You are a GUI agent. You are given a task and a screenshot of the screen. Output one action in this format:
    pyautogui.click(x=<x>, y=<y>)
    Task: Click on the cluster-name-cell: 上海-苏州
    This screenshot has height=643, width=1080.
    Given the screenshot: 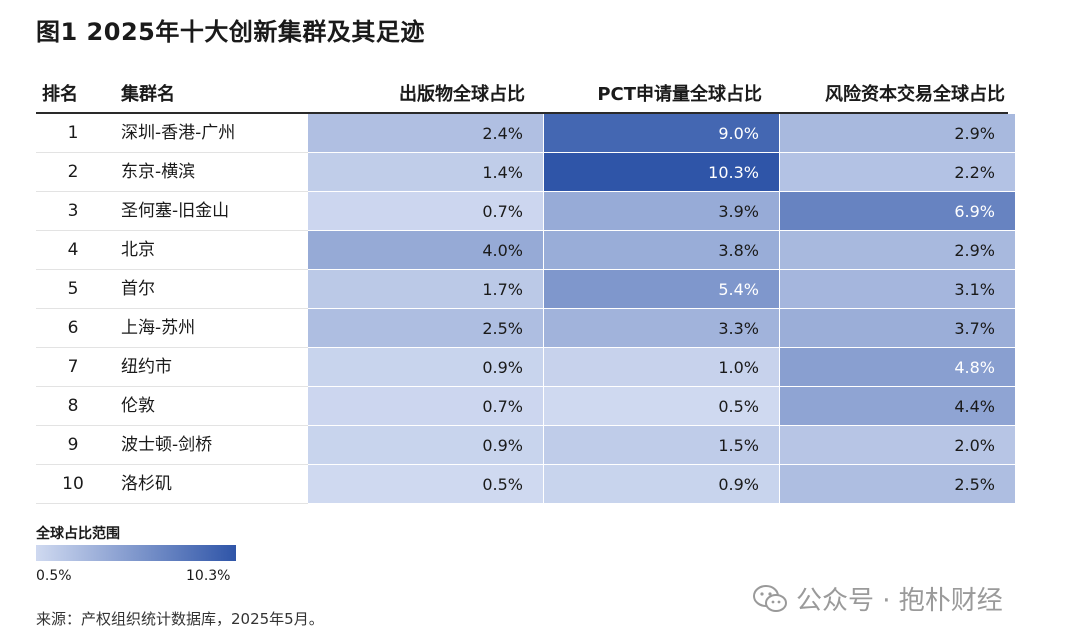 What is the action you would take?
    pyautogui.click(x=158, y=328)
    